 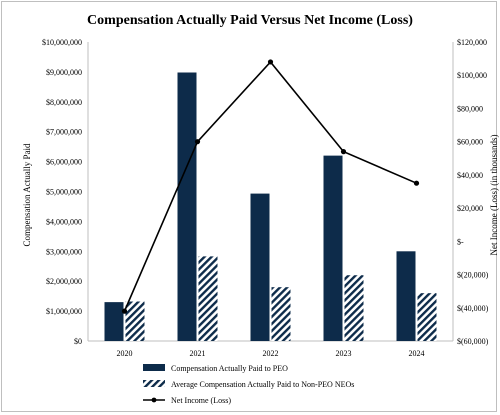 I want to click on legend-label-peo: Compensation Actually Paid to PEO, so click(x=229, y=368).